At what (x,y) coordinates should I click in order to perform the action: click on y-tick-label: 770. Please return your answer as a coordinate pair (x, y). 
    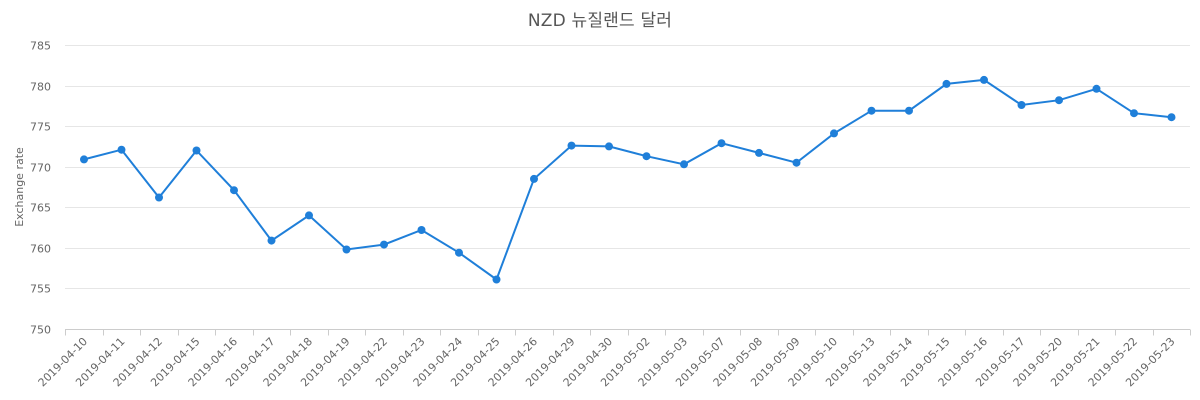
    Looking at the image, I should click on (40, 168).